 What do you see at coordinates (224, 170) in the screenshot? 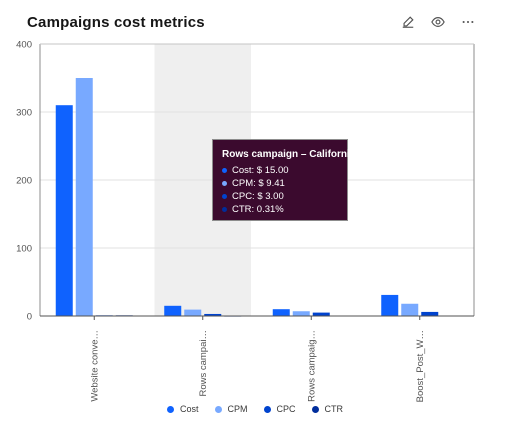
I see `tooltip-dot-cost` at bounding box center [224, 170].